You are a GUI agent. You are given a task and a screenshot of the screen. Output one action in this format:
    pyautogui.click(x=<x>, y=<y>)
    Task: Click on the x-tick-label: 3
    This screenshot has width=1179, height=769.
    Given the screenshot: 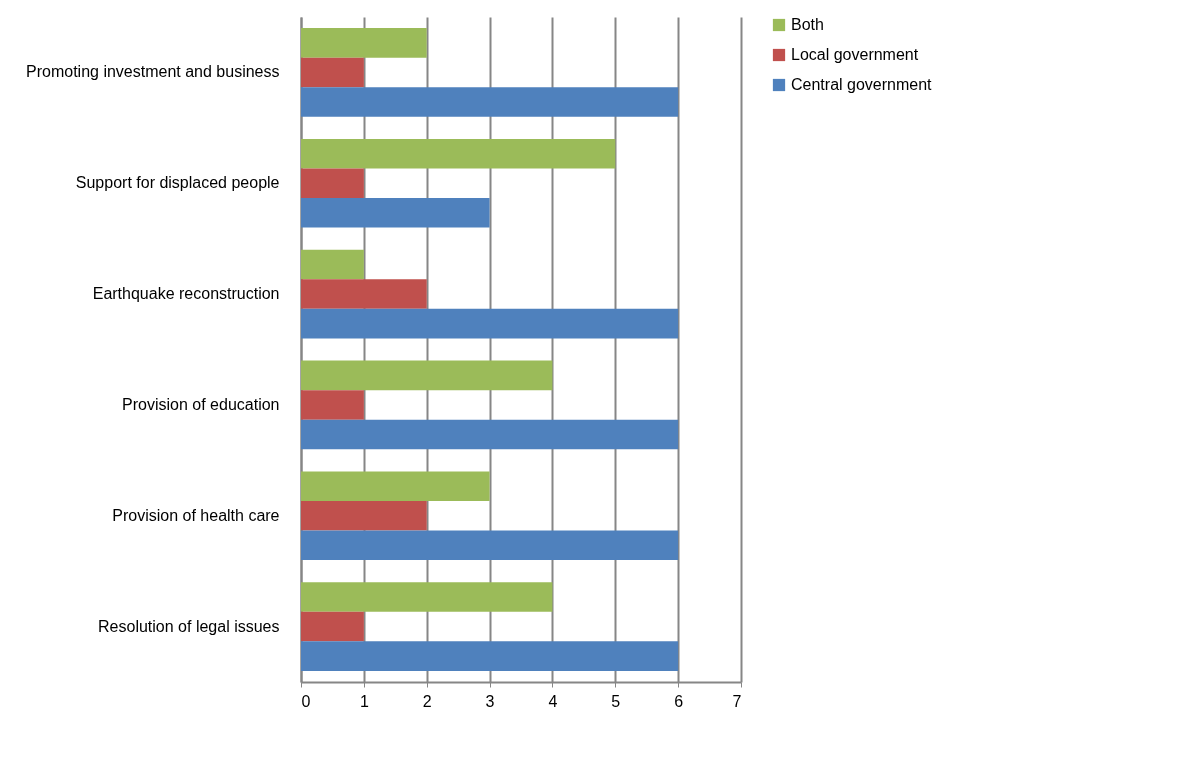 What is the action you would take?
    pyautogui.click(x=490, y=701)
    